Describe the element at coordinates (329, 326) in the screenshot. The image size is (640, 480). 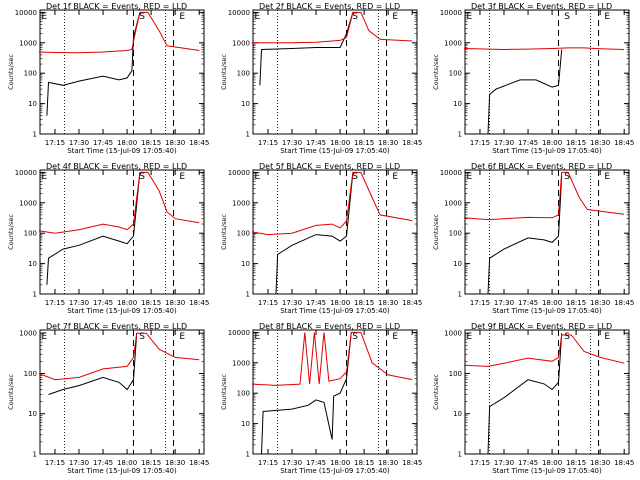
I see `chart-title: Det 8f BLACK = Events, RED = LLD` at that location.